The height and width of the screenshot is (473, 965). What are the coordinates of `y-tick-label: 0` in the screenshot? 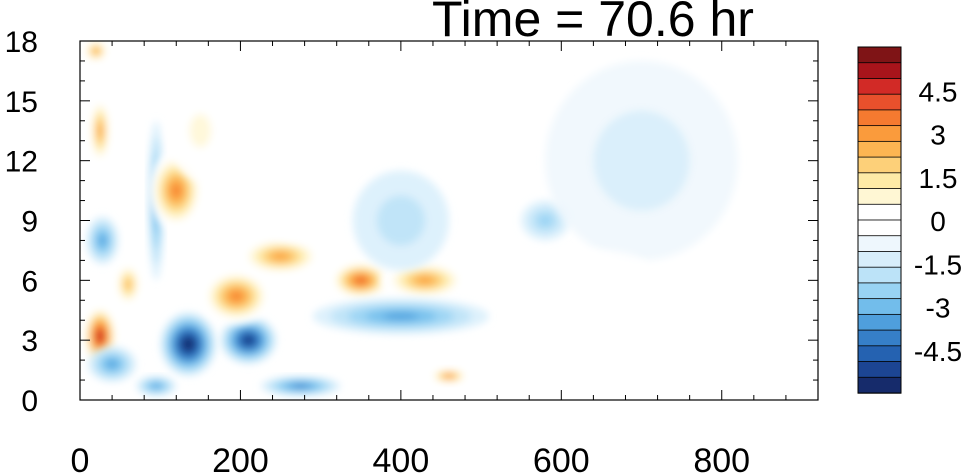 It's located at (29, 401).